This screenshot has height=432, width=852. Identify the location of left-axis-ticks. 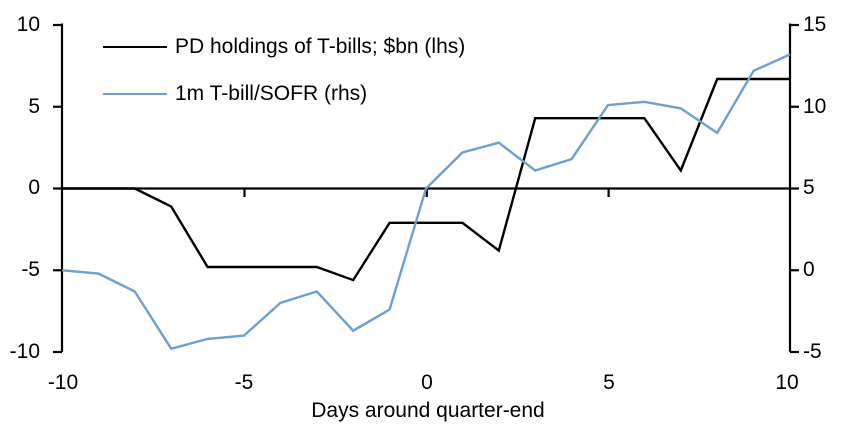
(57, 188).